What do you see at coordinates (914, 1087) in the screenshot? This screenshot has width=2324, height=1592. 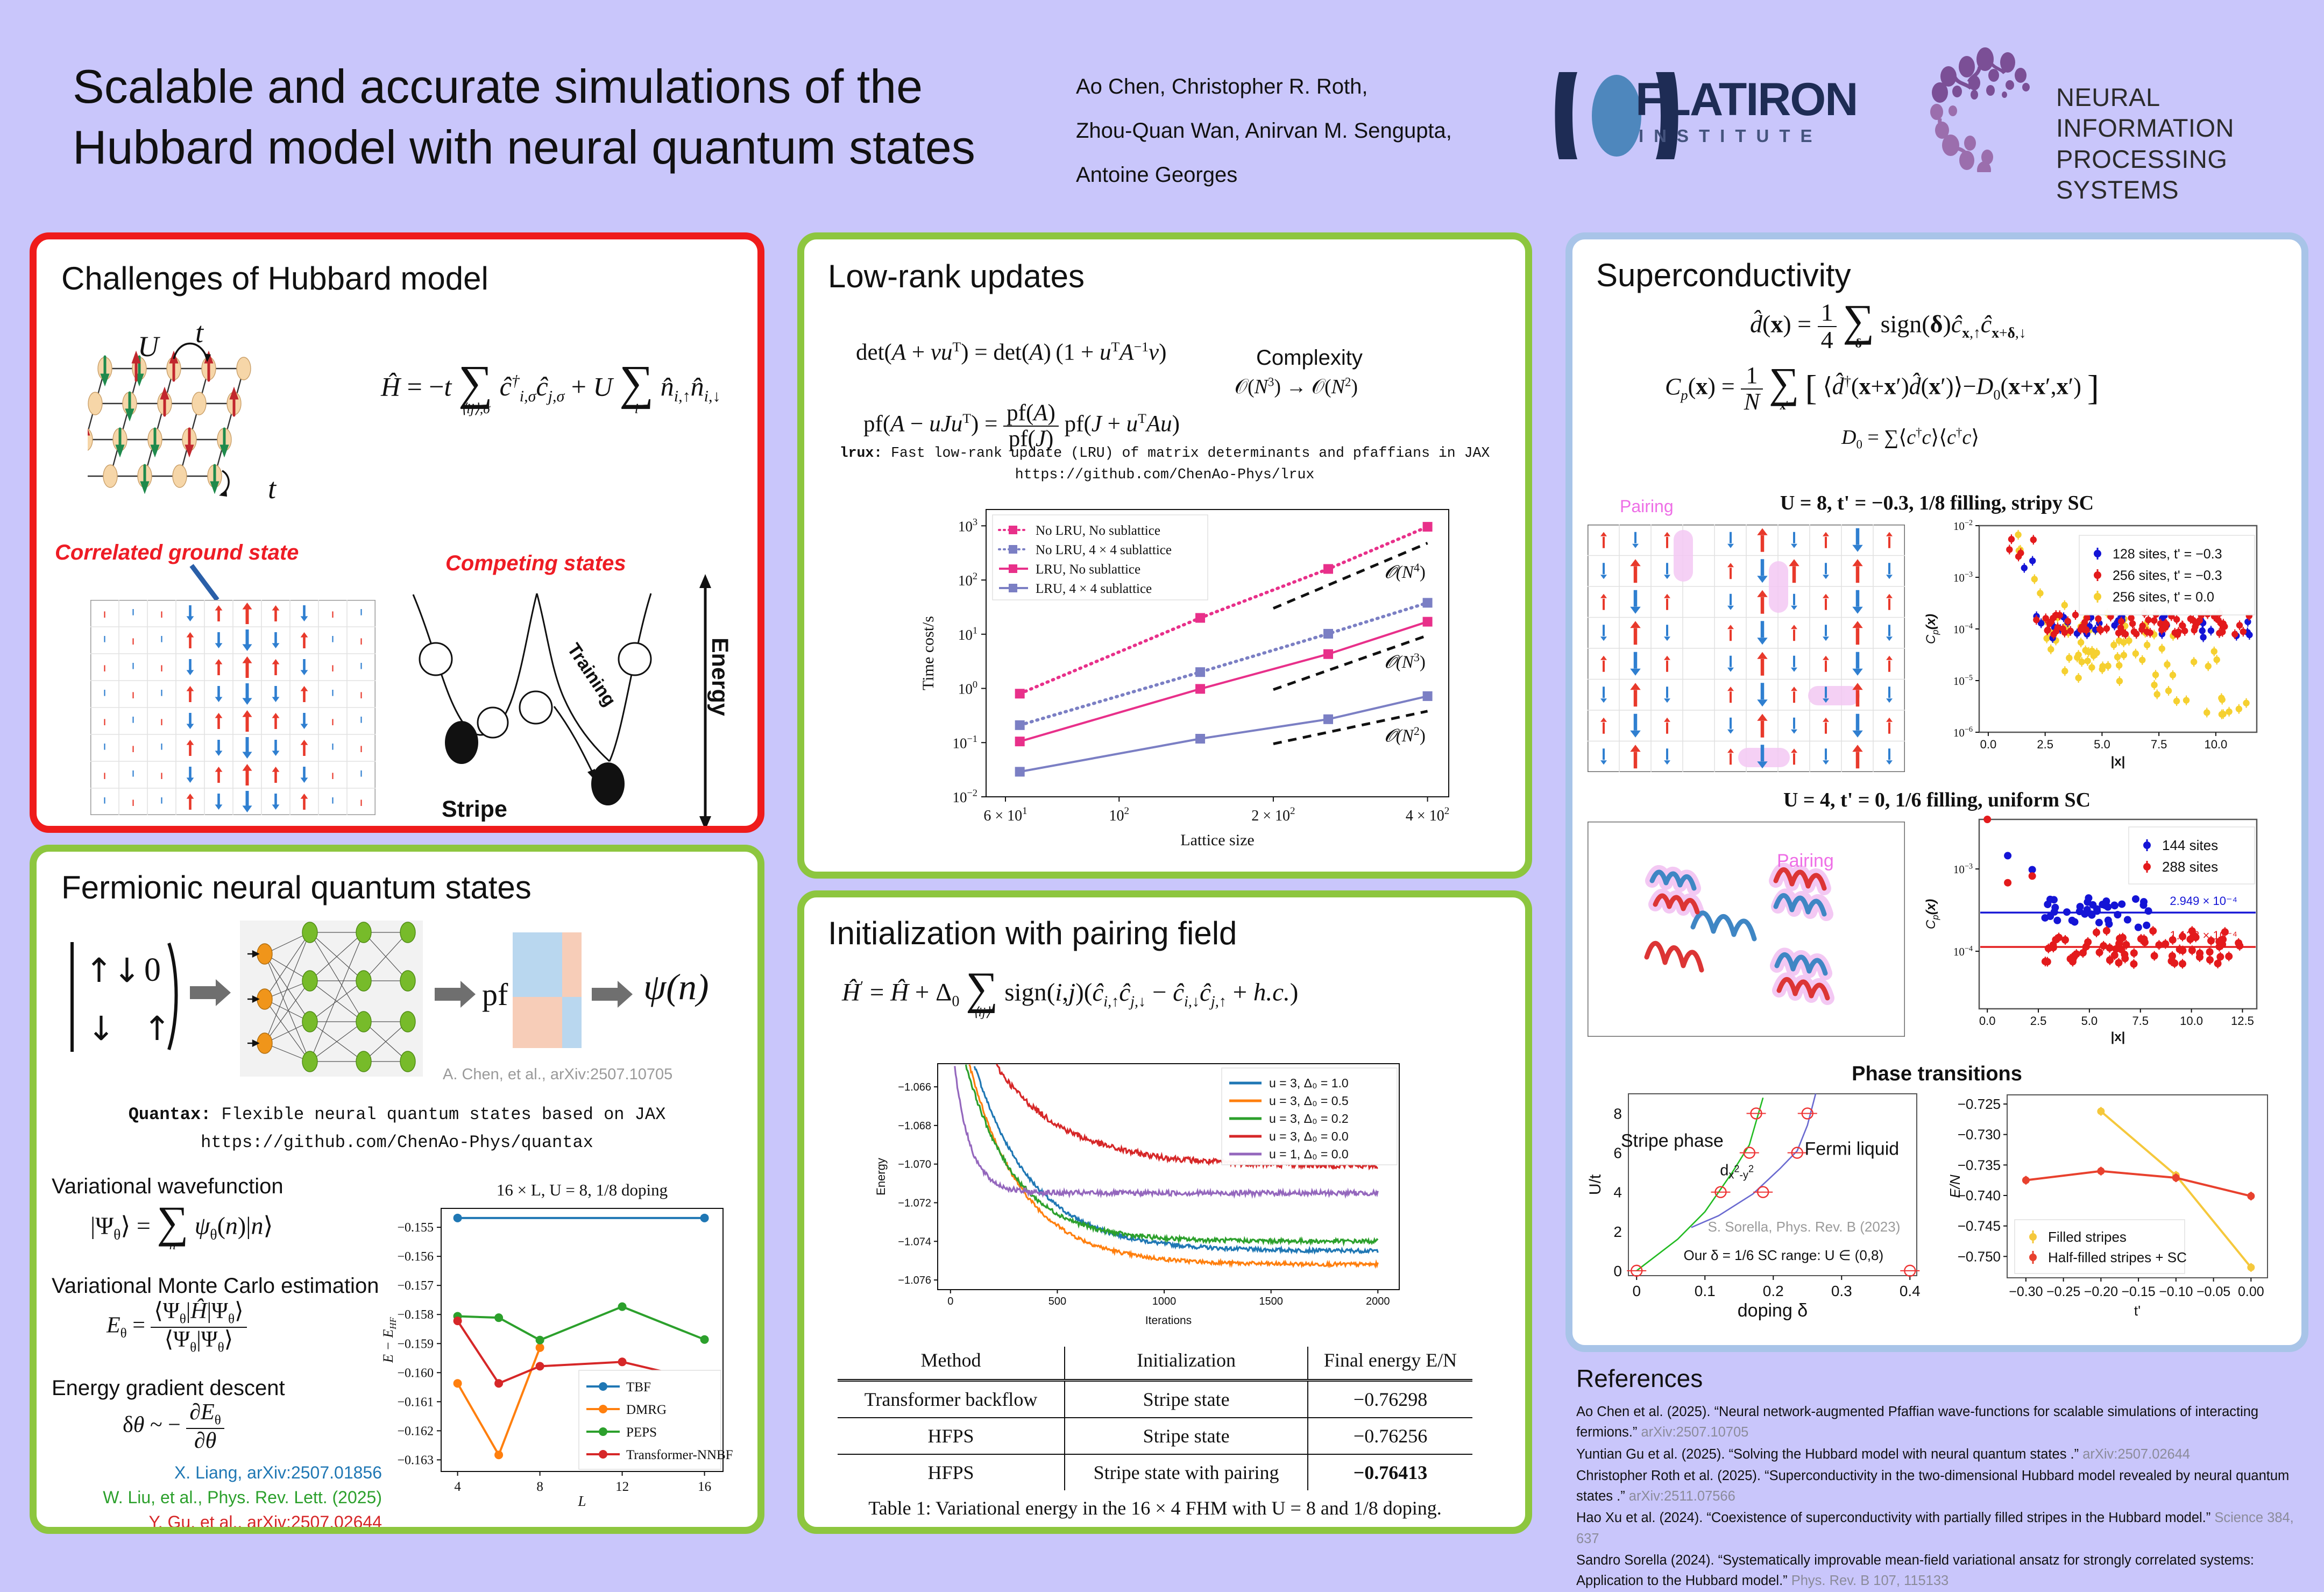 I see `svg-text: −1.066` at bounding box center [914, 1087].